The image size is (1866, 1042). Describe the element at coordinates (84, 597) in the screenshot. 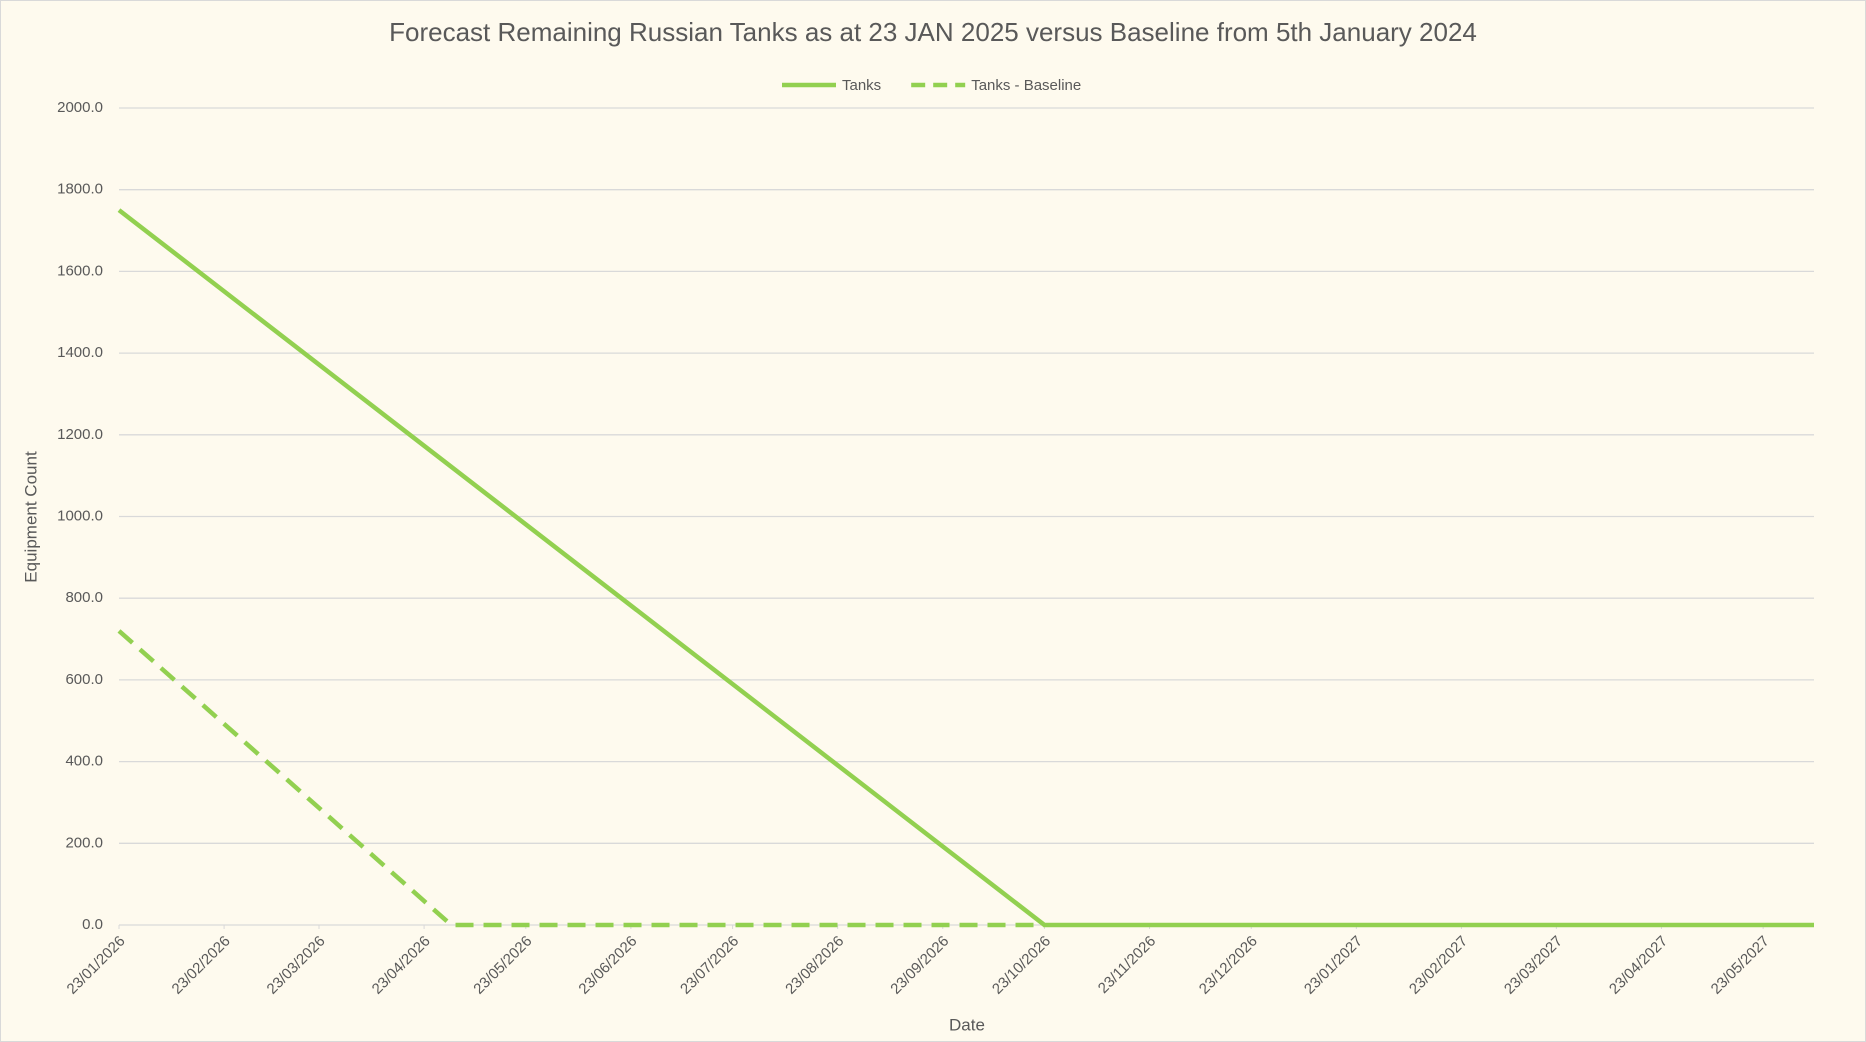

I see `y-tick-label: 800.0` at that location.